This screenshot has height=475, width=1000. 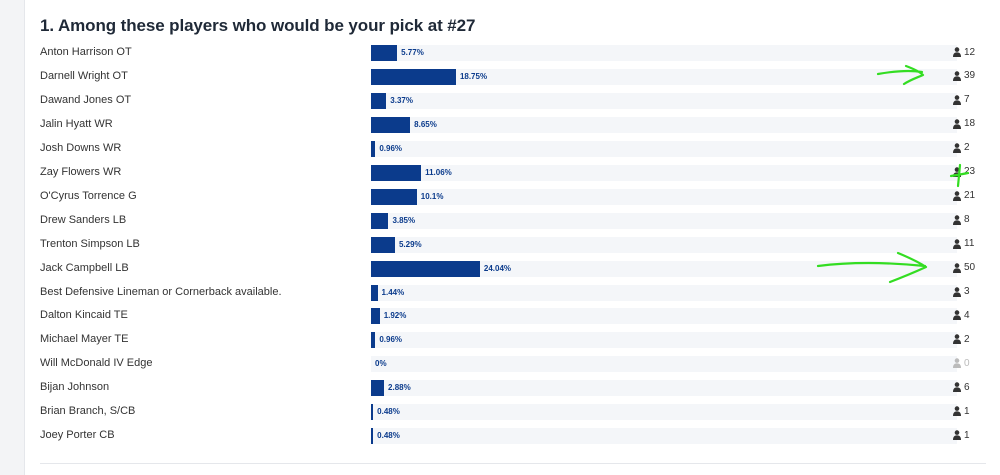 I want to click on poll-option-row: Bijan Johnson 2.88% 6, so click(x=512, y=388).